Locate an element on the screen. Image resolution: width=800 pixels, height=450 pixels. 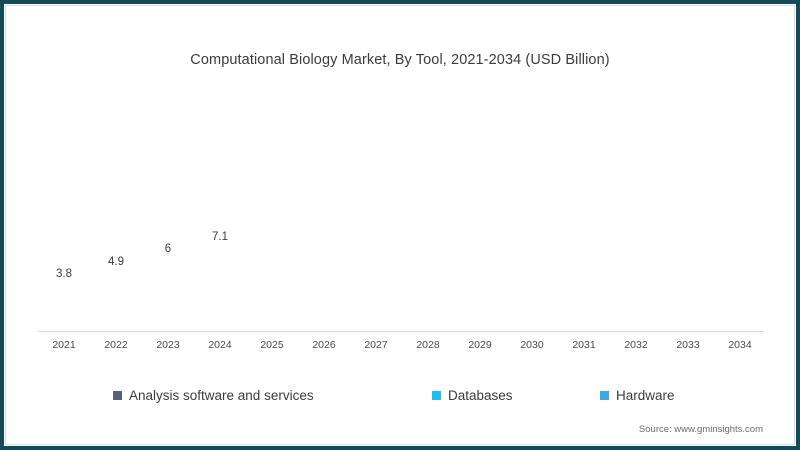
x-tick-label: 2032 is located at coordinates (636, 345).